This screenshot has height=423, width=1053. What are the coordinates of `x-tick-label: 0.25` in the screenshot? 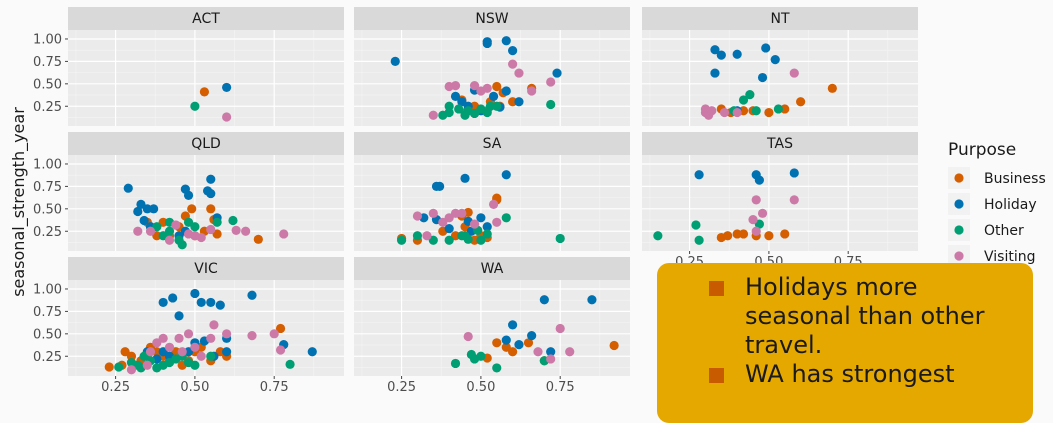 It's located at (115, 387).